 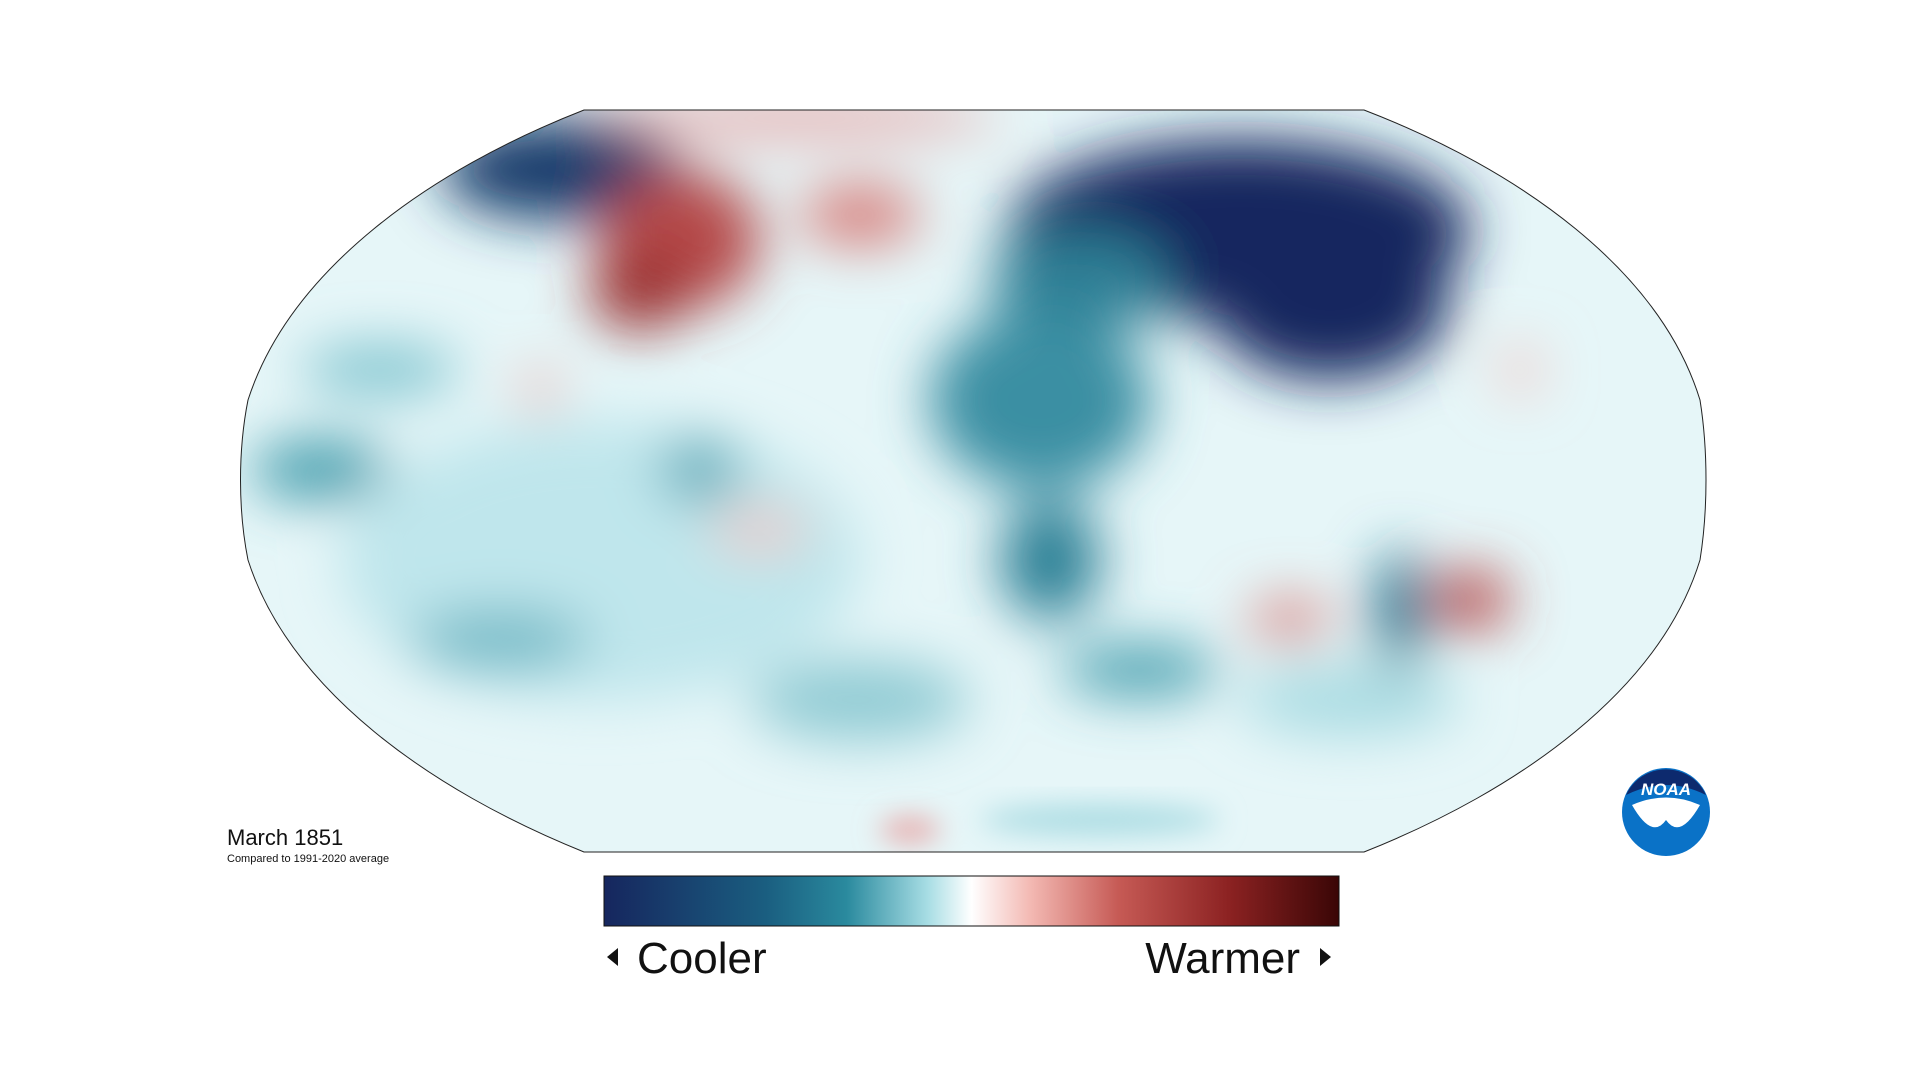 I want to click on logo-bird, so click(x=1666, y=812).